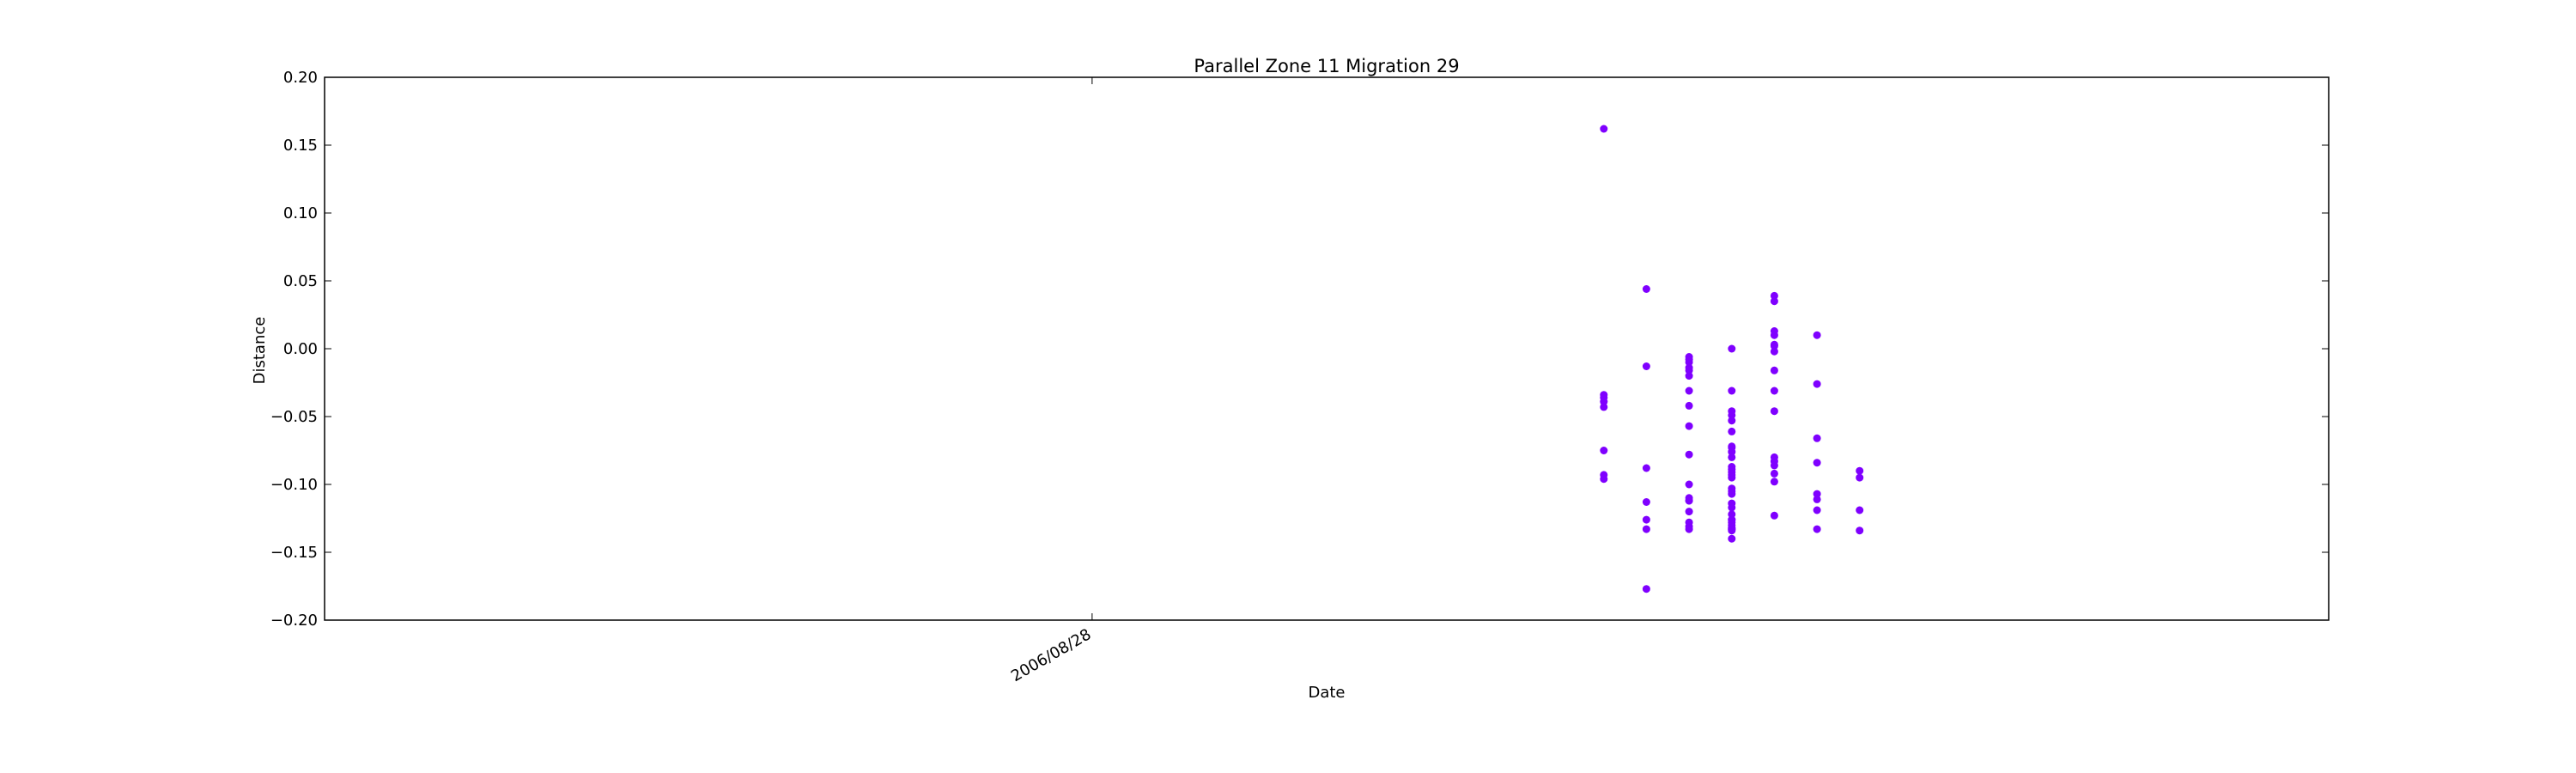 This screenshot has width=2576, height=773. What do you see at coordinates (301, 349) in the screenshot?
I see `y-tick-label: 0.00` at bounding box center [301, 349].